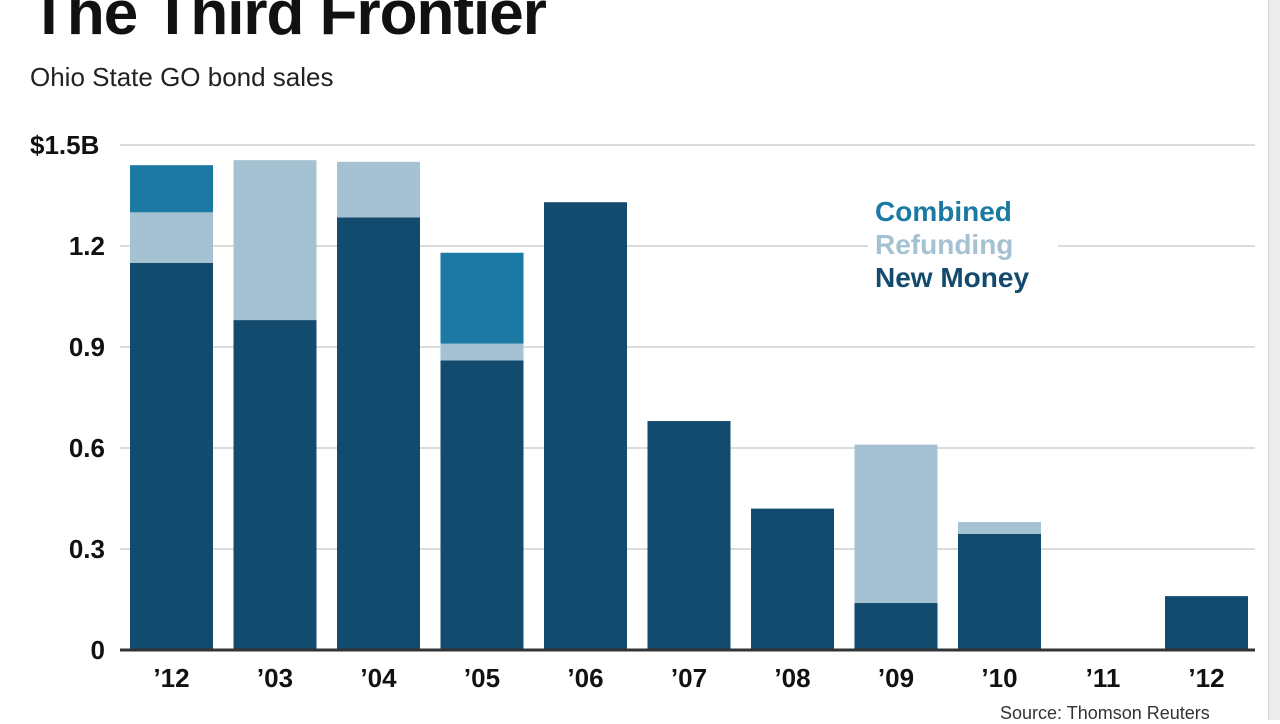 The image size is (1280, 724). Describe the element at coordinates (87, 347) in the screenshot. I see `y-tick-label: 0.9` at that location.